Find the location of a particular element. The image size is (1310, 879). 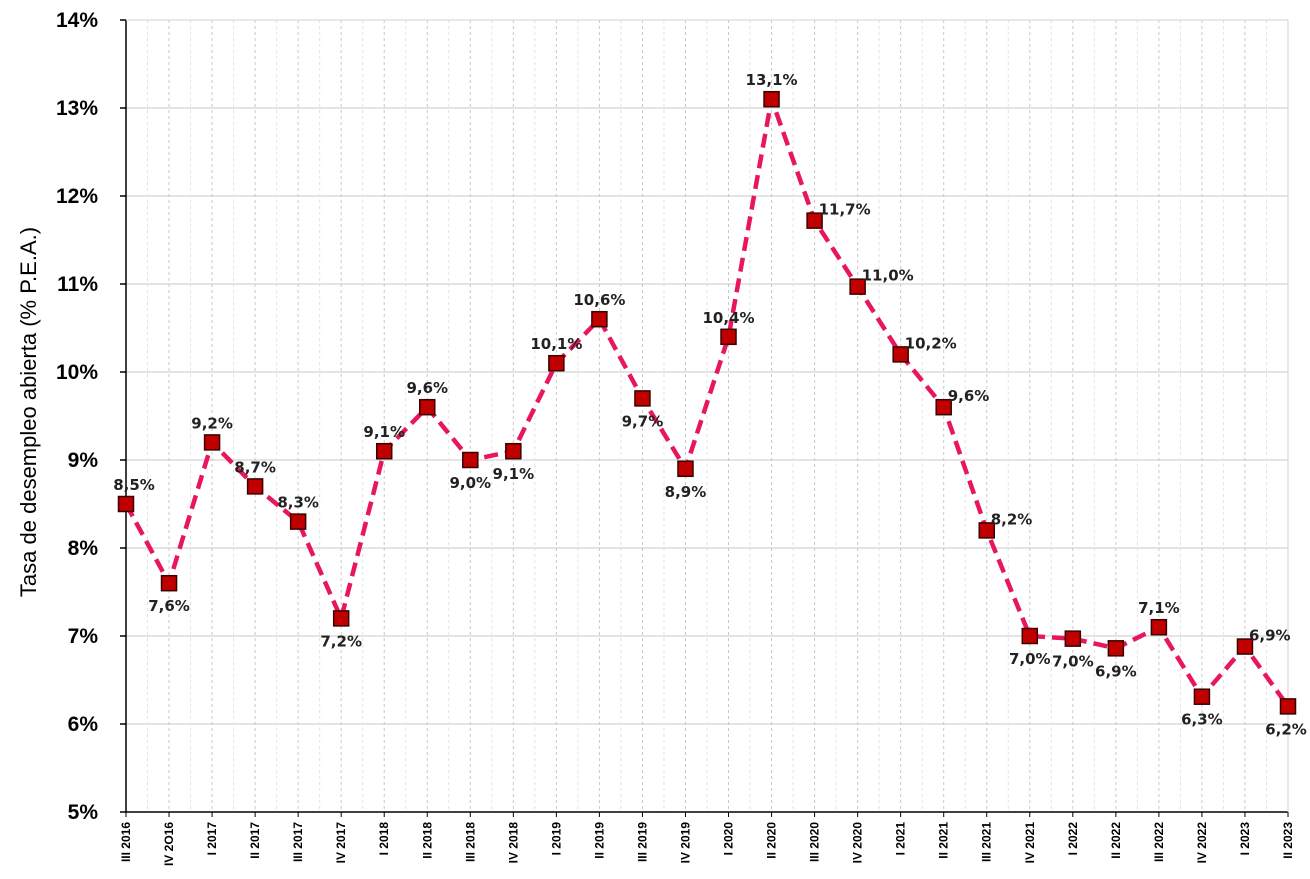

x-tick-label: III 2022 is located at coordinates (1159, 842).